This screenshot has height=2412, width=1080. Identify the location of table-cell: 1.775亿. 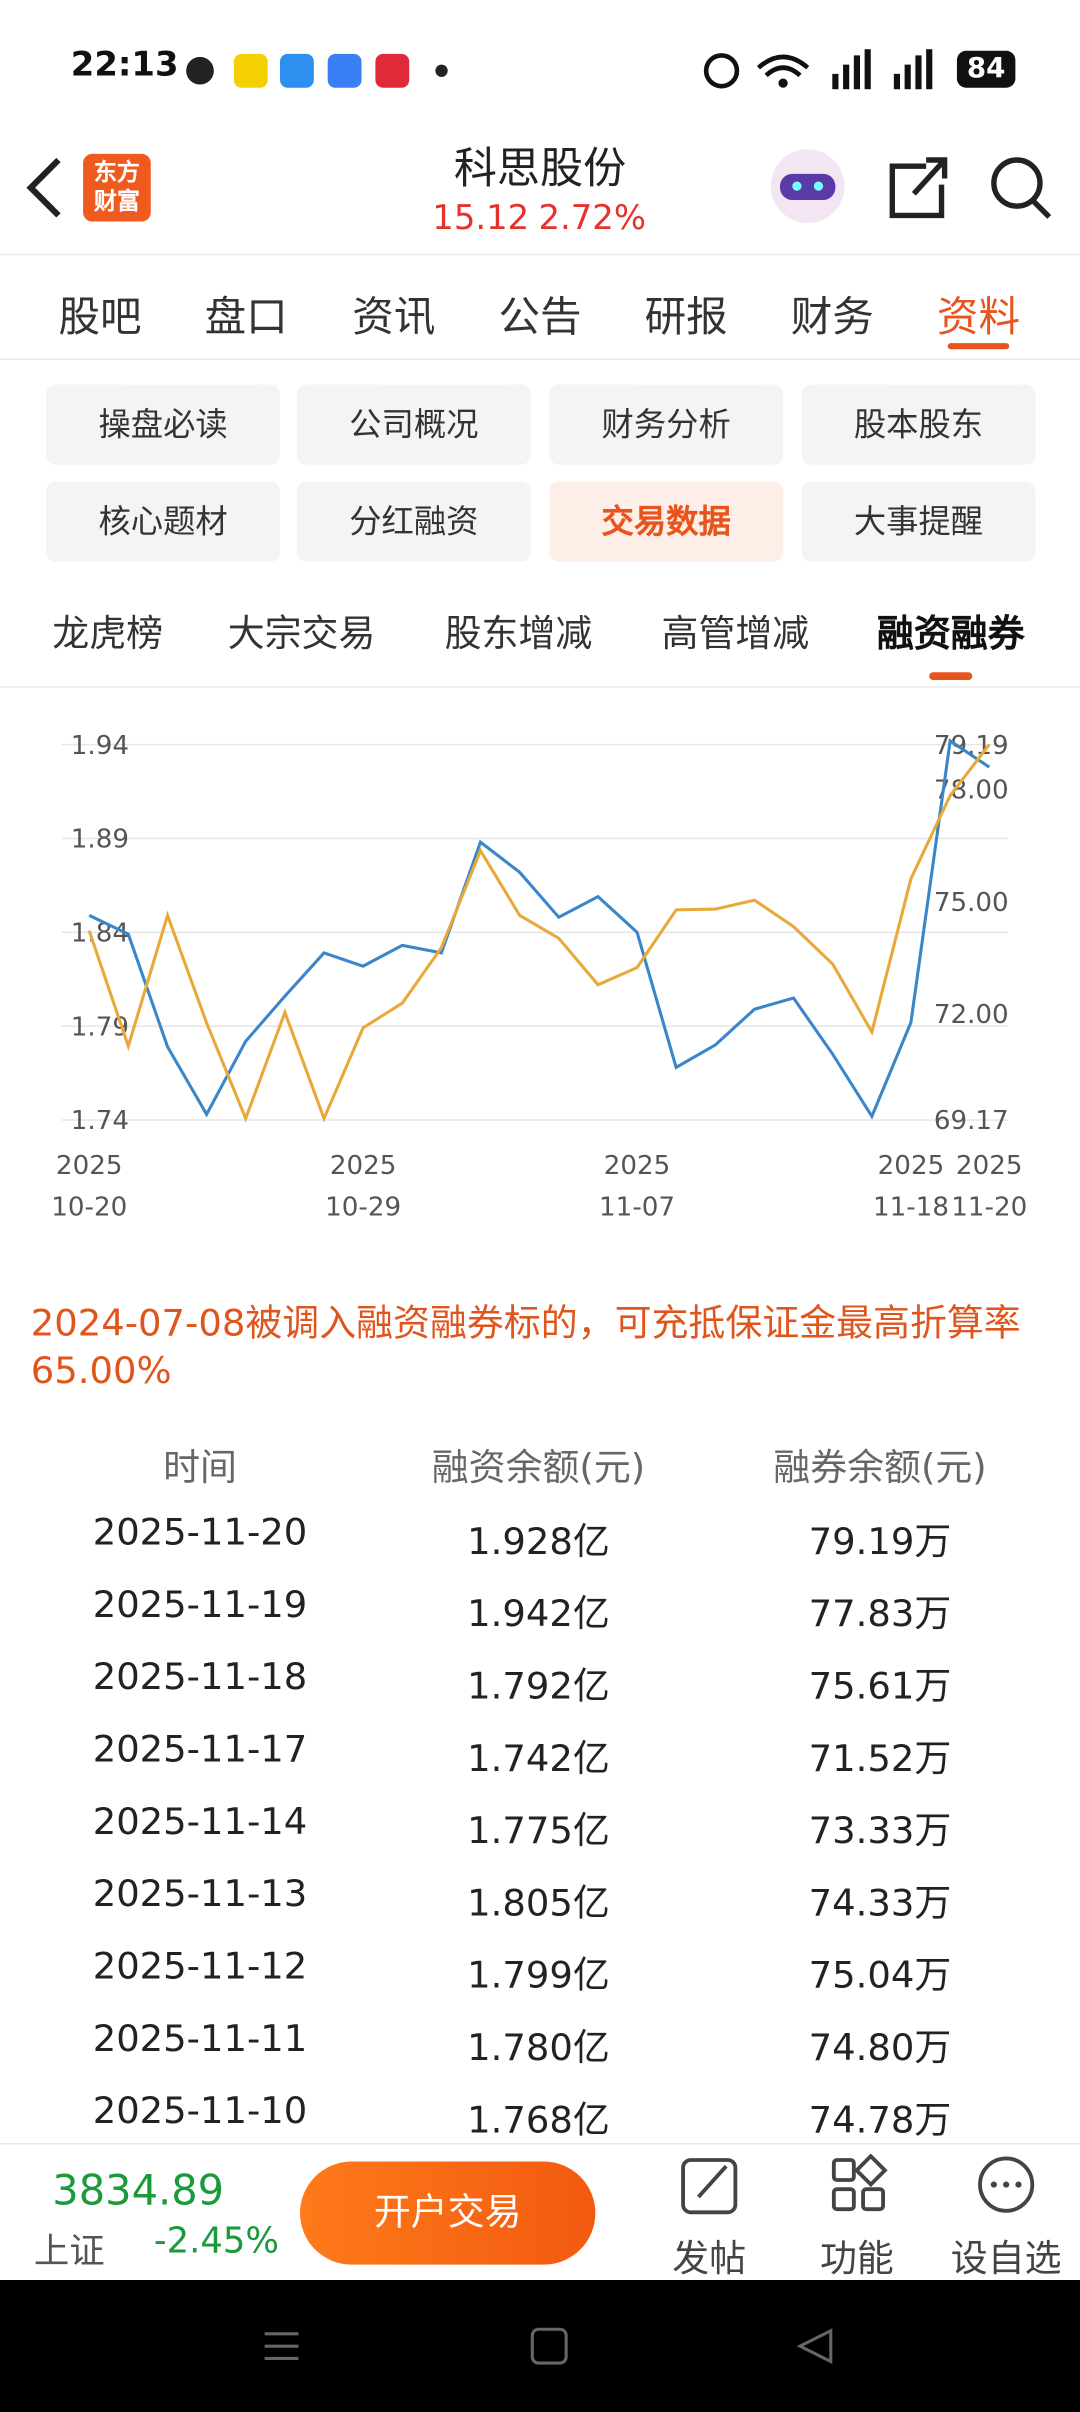
(538, 1831).